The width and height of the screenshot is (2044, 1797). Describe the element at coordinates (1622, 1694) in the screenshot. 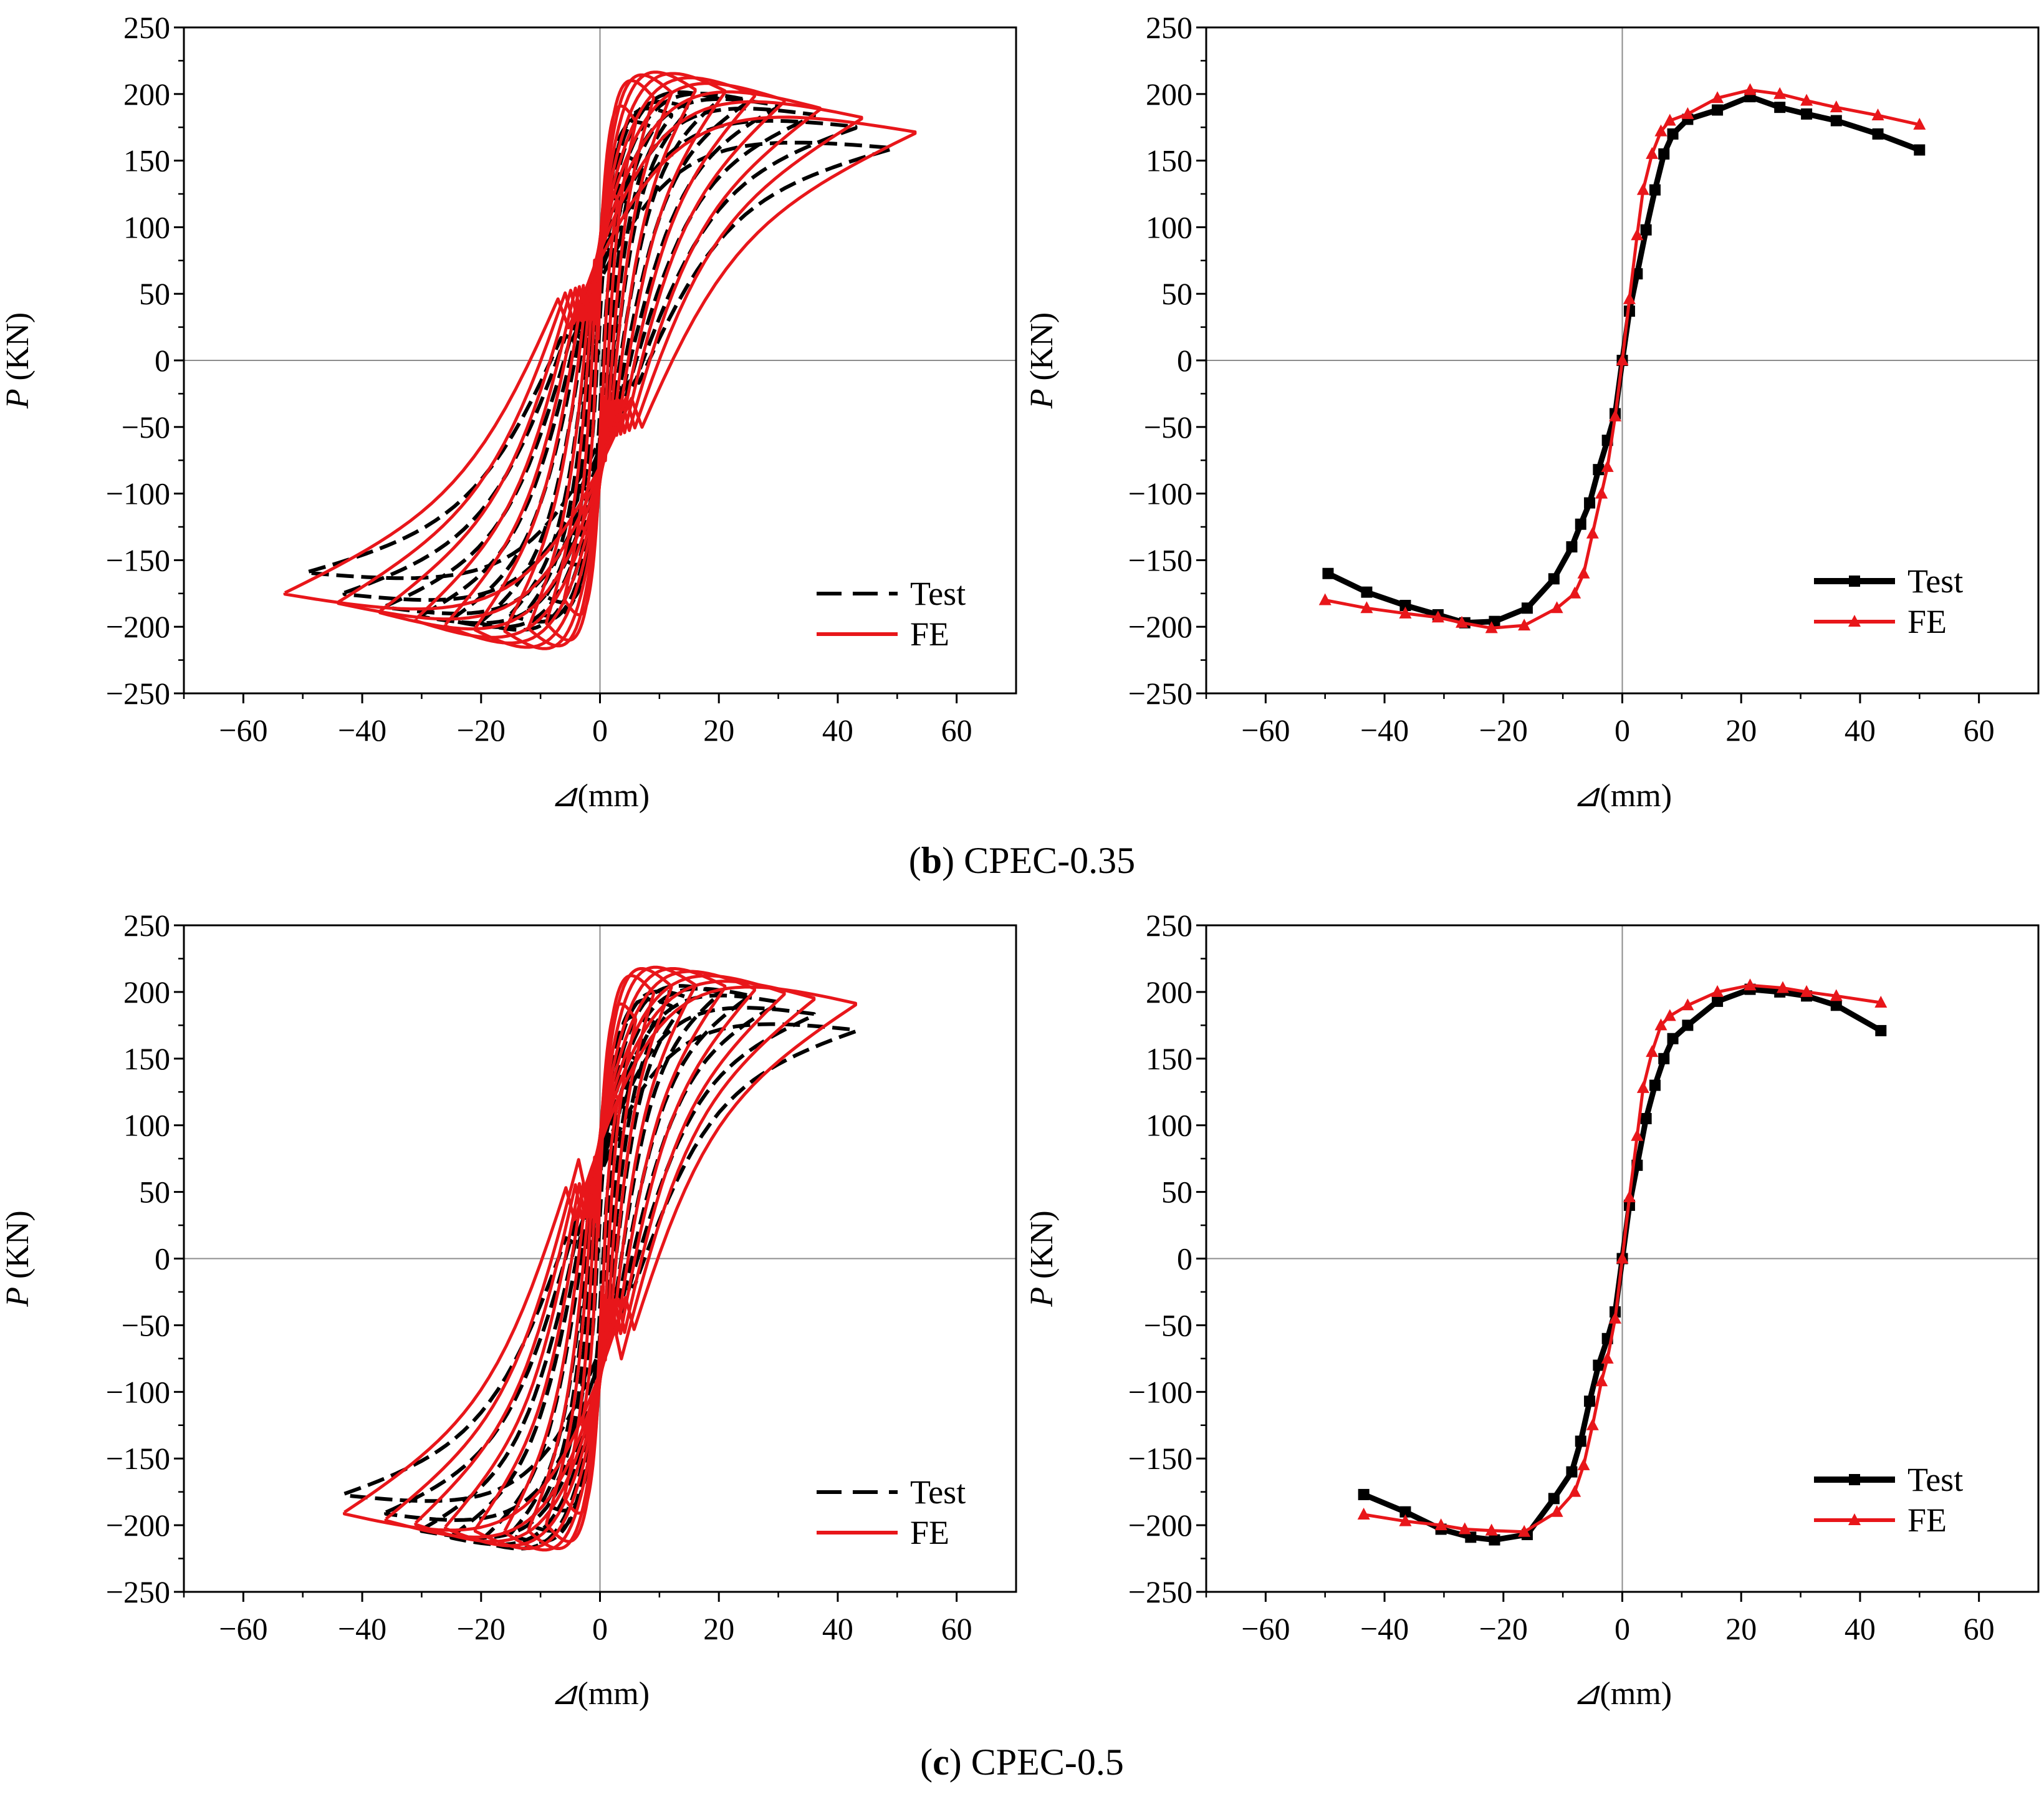

I see `x-axis-title: ⊿(mm)` at that location.